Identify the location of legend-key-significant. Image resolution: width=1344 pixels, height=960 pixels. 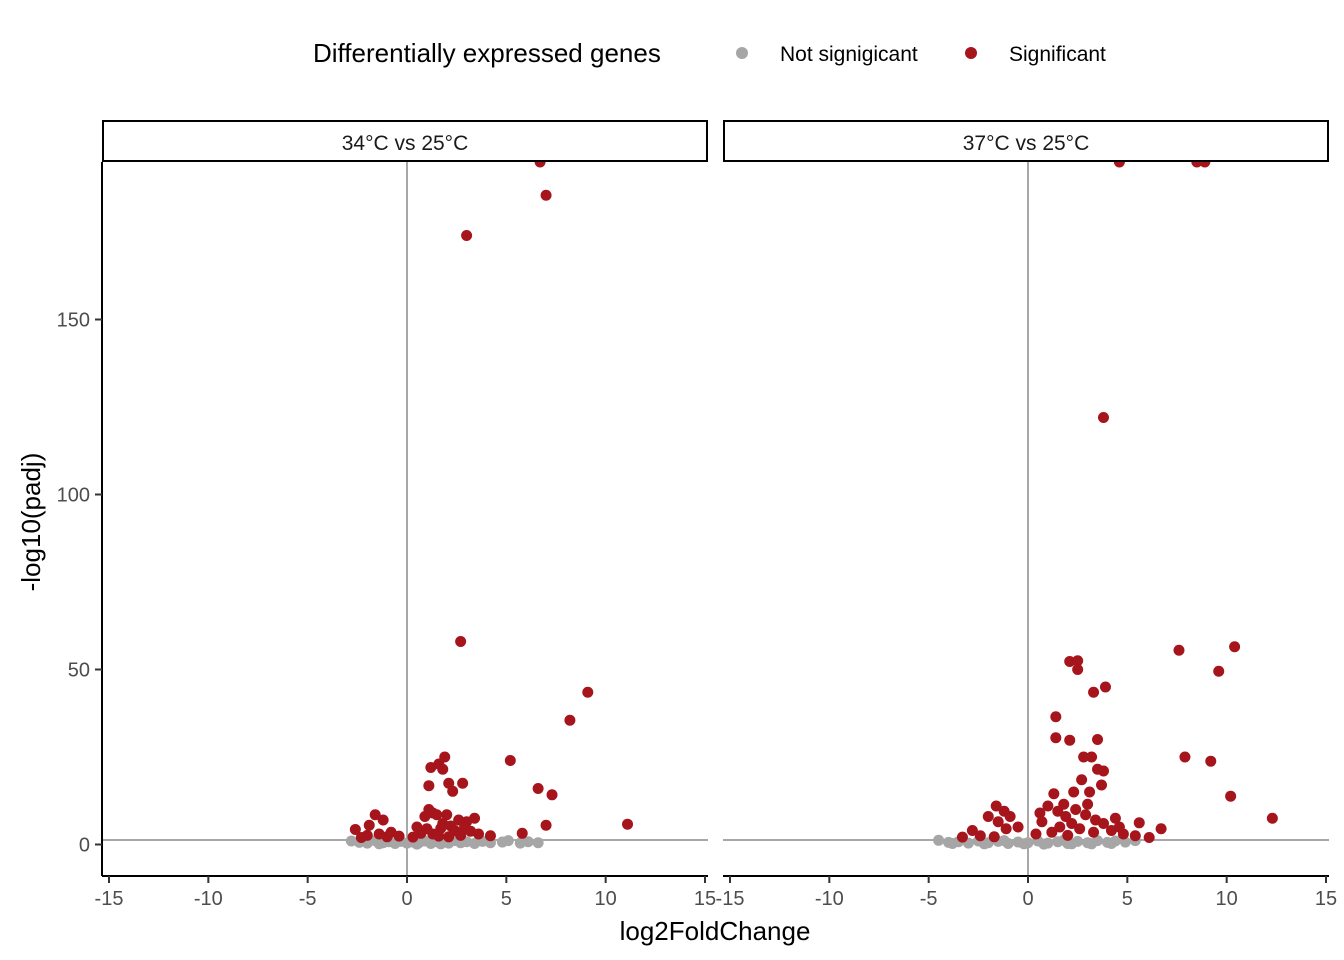
(971, 53).